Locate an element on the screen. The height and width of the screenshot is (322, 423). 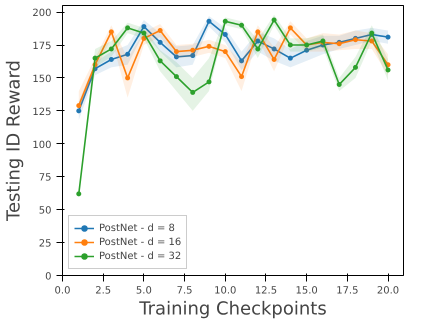
legend-label: PostNet - d = 32 is located at coordinates (140, 256).